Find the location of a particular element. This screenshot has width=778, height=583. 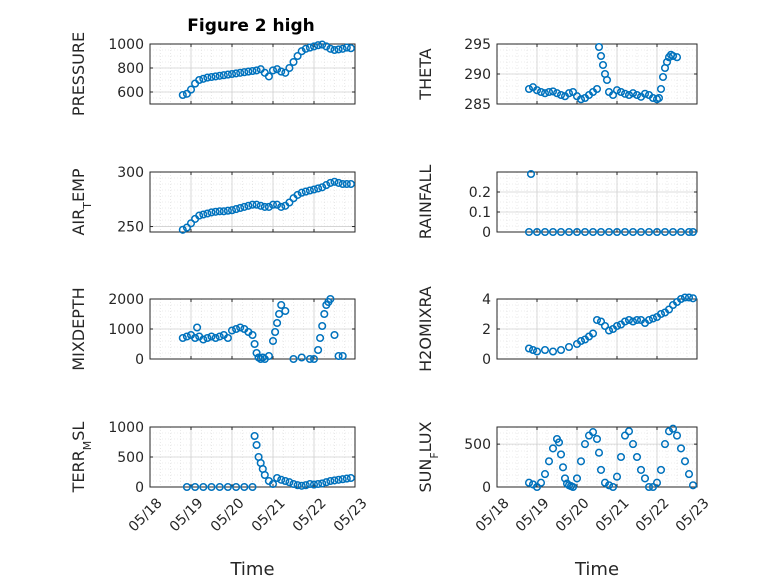

y-tick-label: 250 is located at coordinates (130, 228).